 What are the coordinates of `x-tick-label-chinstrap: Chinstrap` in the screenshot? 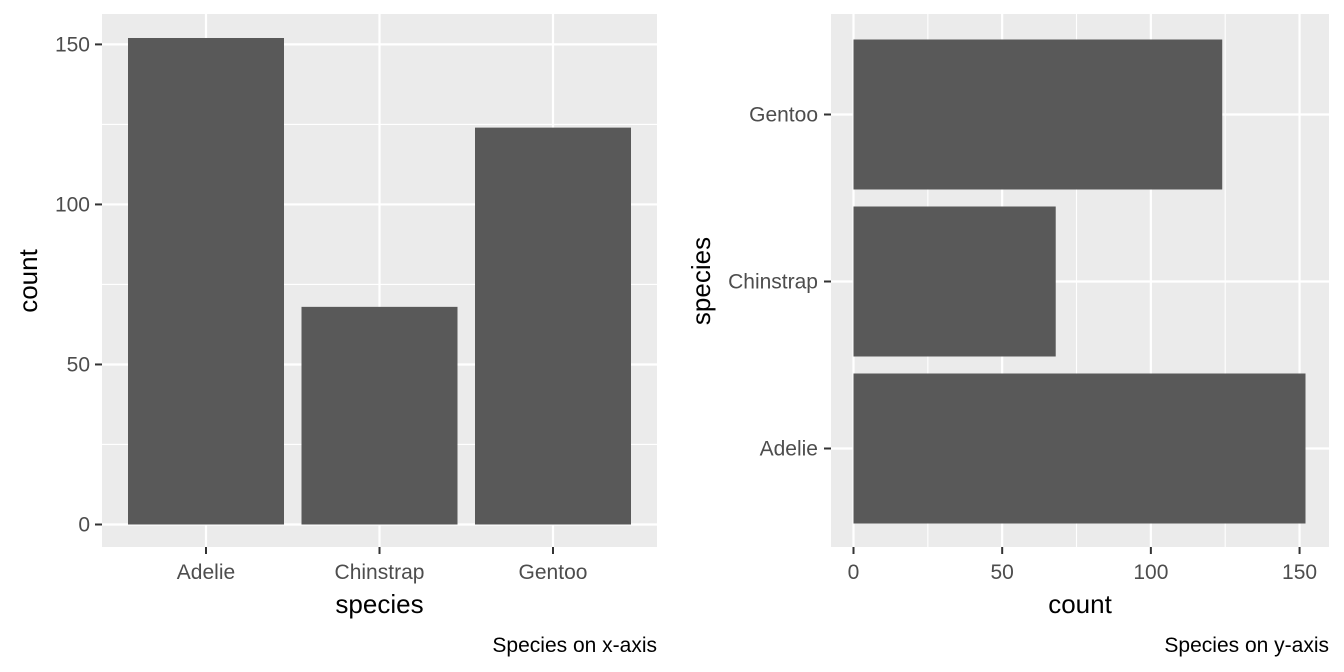 It's located at (380, 572).